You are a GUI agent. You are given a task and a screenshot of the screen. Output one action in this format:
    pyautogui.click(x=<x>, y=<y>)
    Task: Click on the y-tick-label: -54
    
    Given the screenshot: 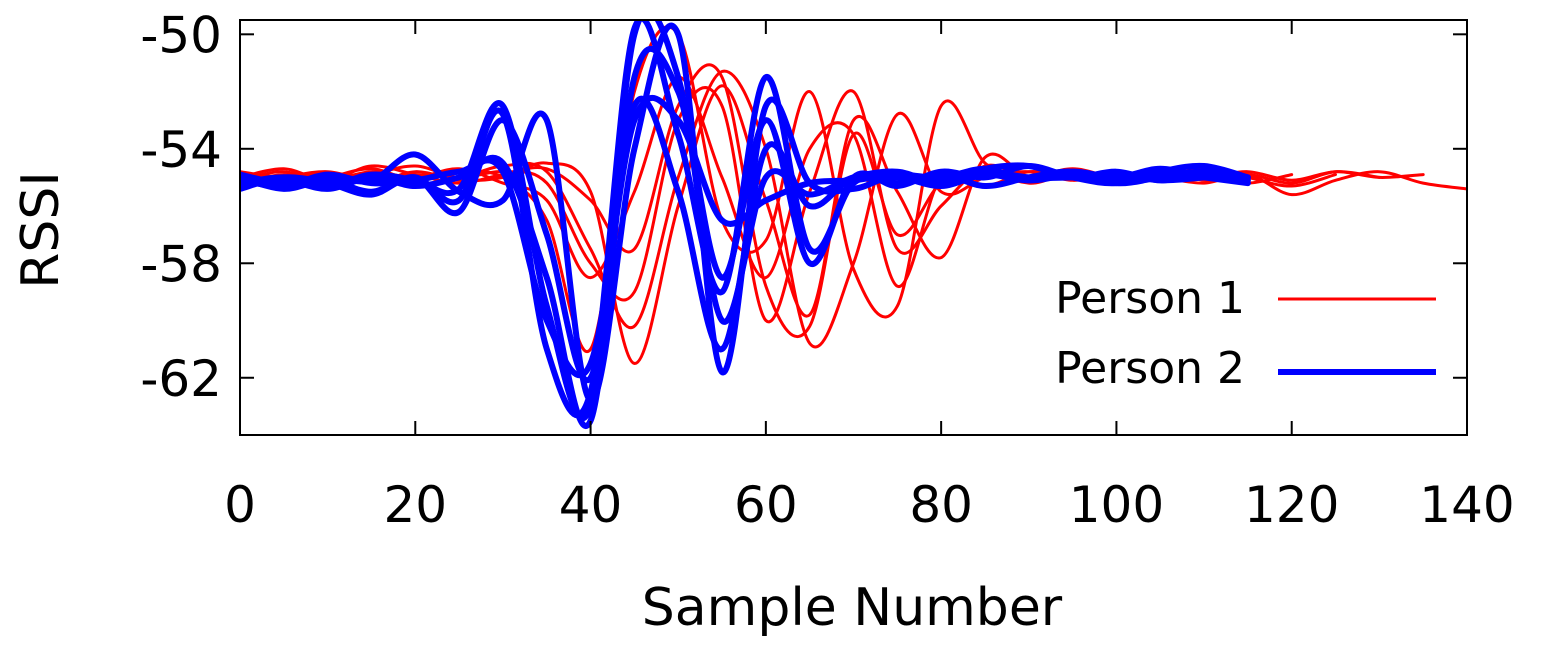 What is the action you would take?
    pyautogui.click(x=181, y=150)
    